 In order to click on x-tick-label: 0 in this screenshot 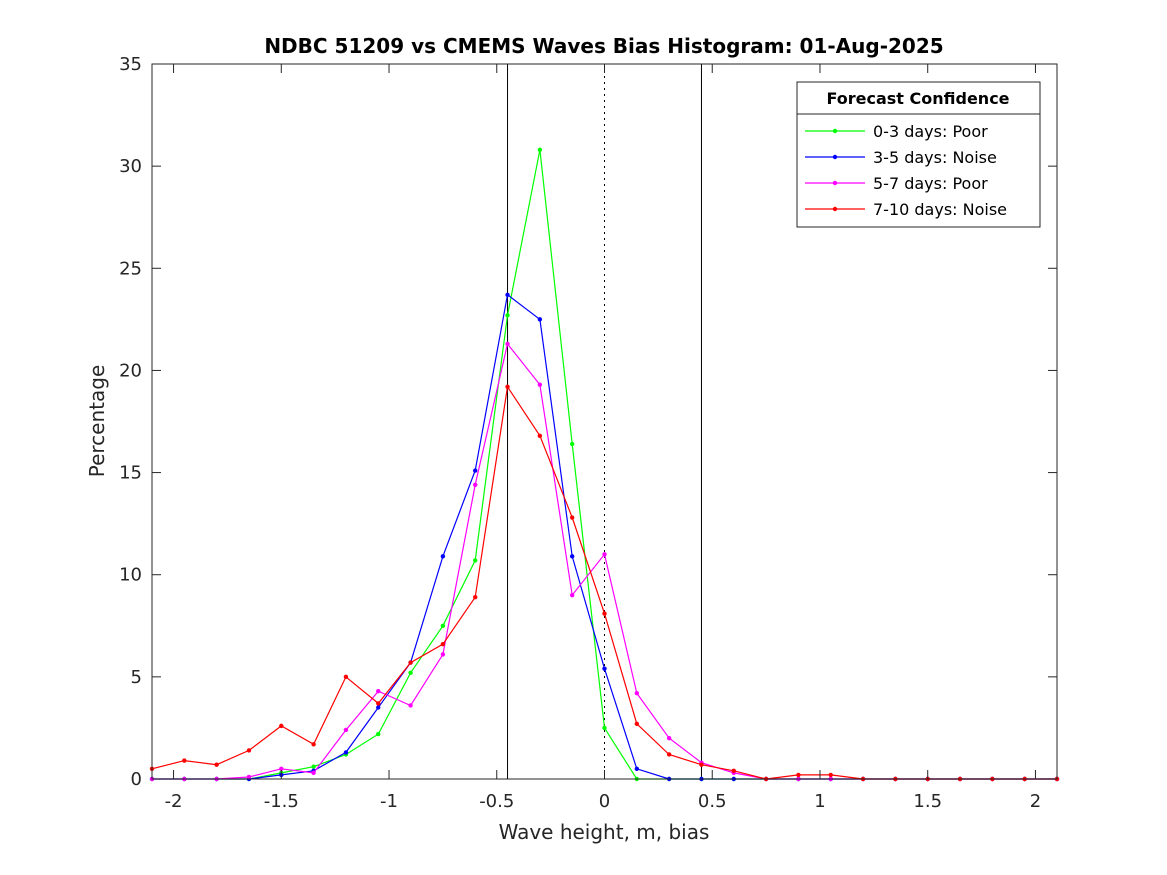, I will do `click(604, 801)`.